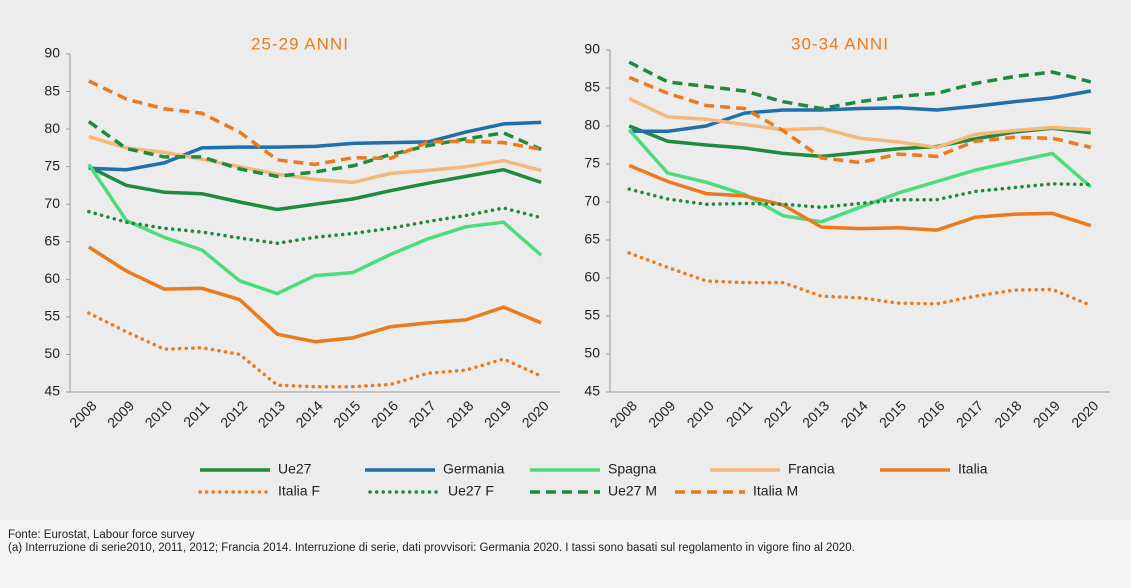  What do you see at coordinates (471, 491) in the screenshot?
I see `legend-label: Ue27 F` at bounding box center [471, 491].